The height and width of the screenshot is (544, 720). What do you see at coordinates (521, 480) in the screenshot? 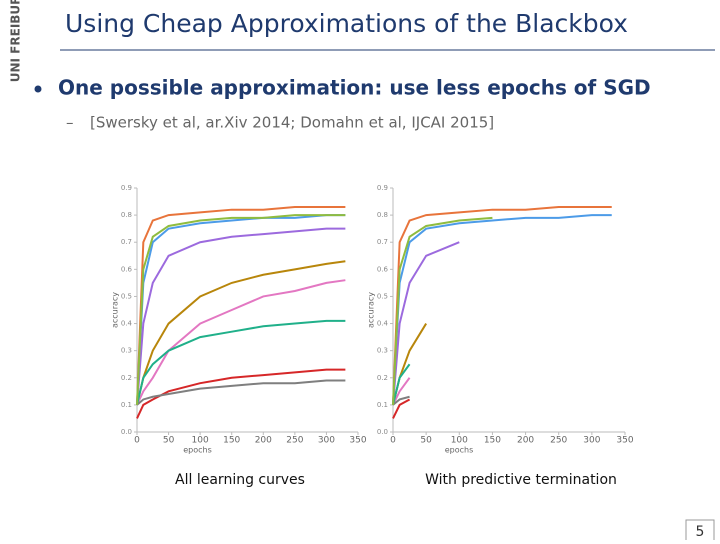
I see `chart-caption: With predictive termination` at bounding box center [521, 480].